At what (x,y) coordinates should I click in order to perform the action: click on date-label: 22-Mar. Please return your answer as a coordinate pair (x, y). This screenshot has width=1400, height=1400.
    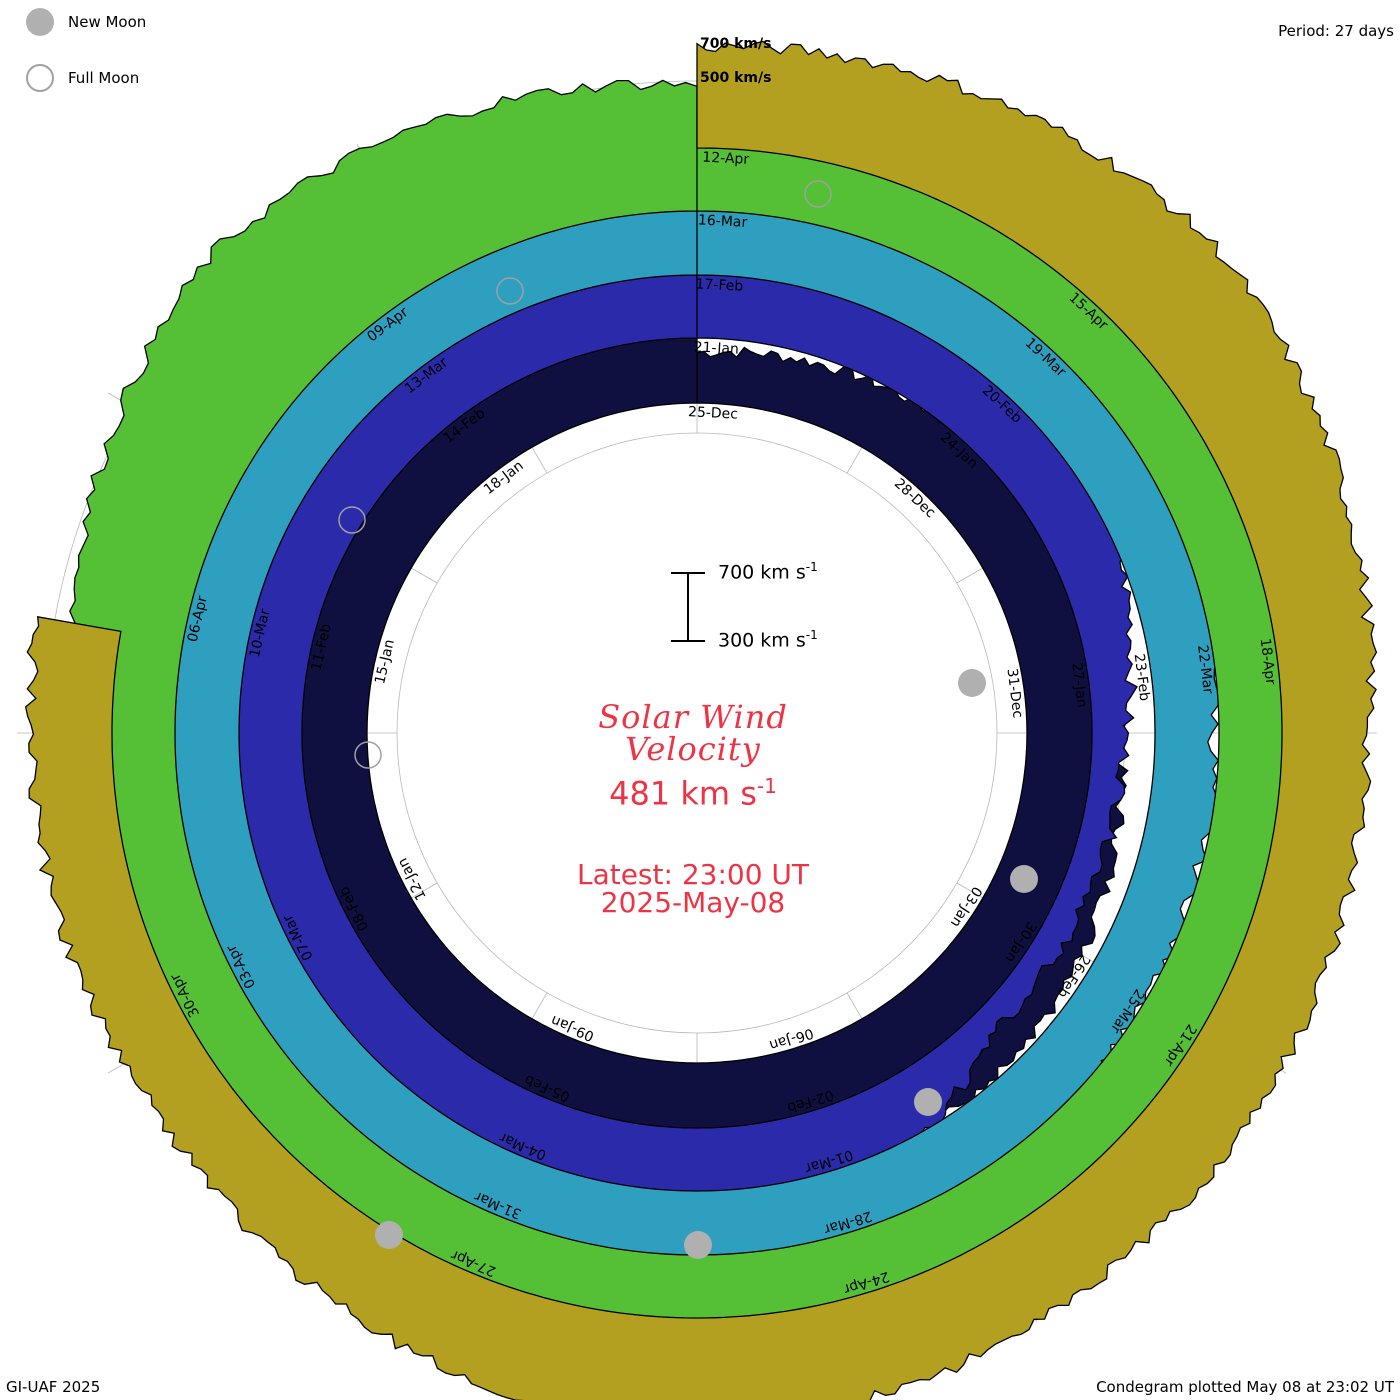
    Looking at the image, I should click on (1205, 669).